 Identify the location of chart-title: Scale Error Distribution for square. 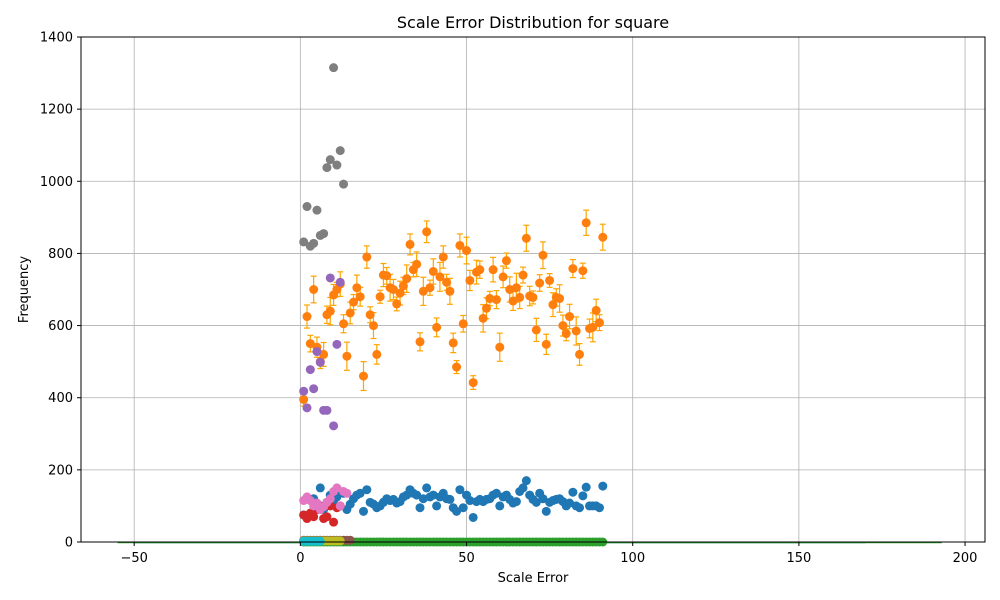
(533, 22).